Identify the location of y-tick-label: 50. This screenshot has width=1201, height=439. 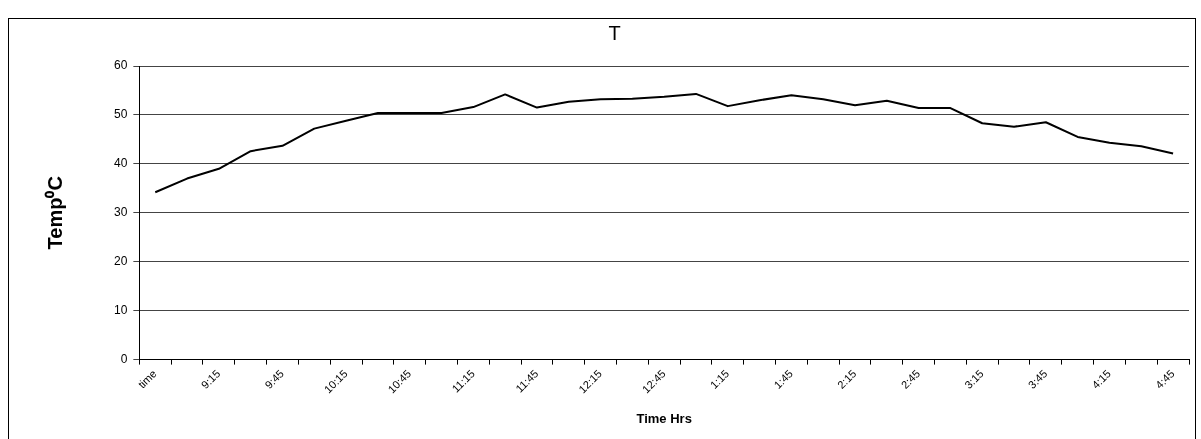
(120, 114).